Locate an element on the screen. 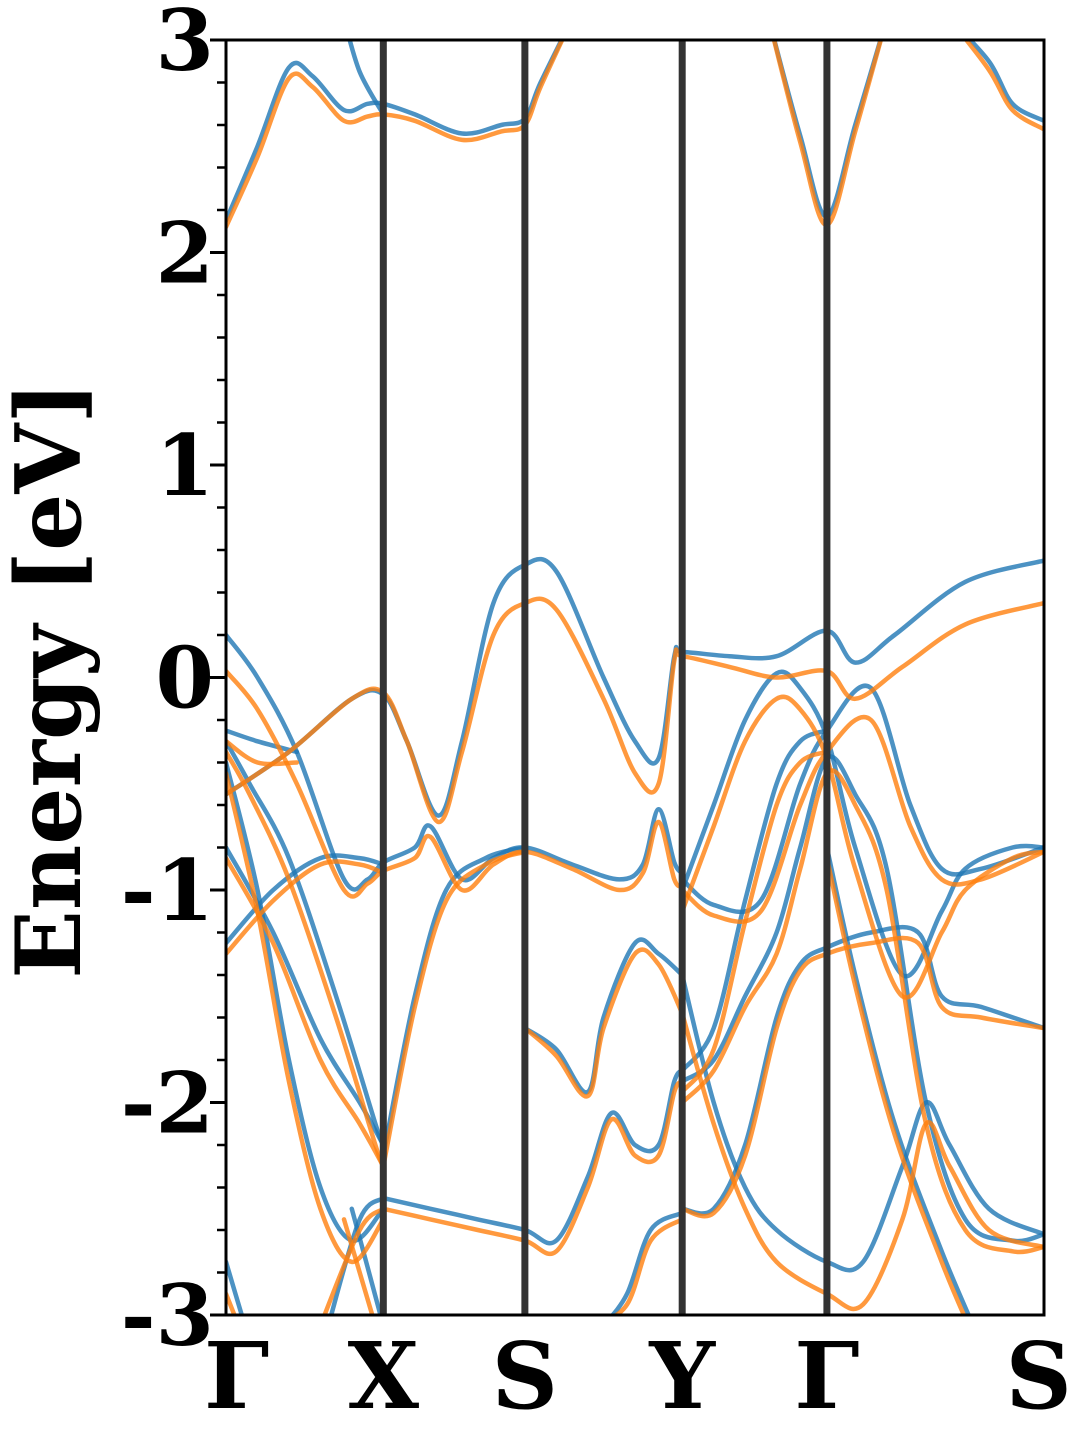  y-axis-label: Energy [eV] is located at coordinates (51, 680).